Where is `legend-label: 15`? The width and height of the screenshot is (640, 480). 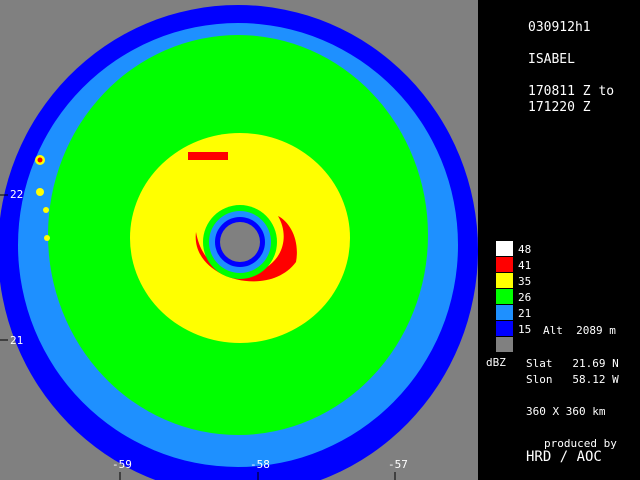 legend-label: 15 is located at coordinates (525, 329).